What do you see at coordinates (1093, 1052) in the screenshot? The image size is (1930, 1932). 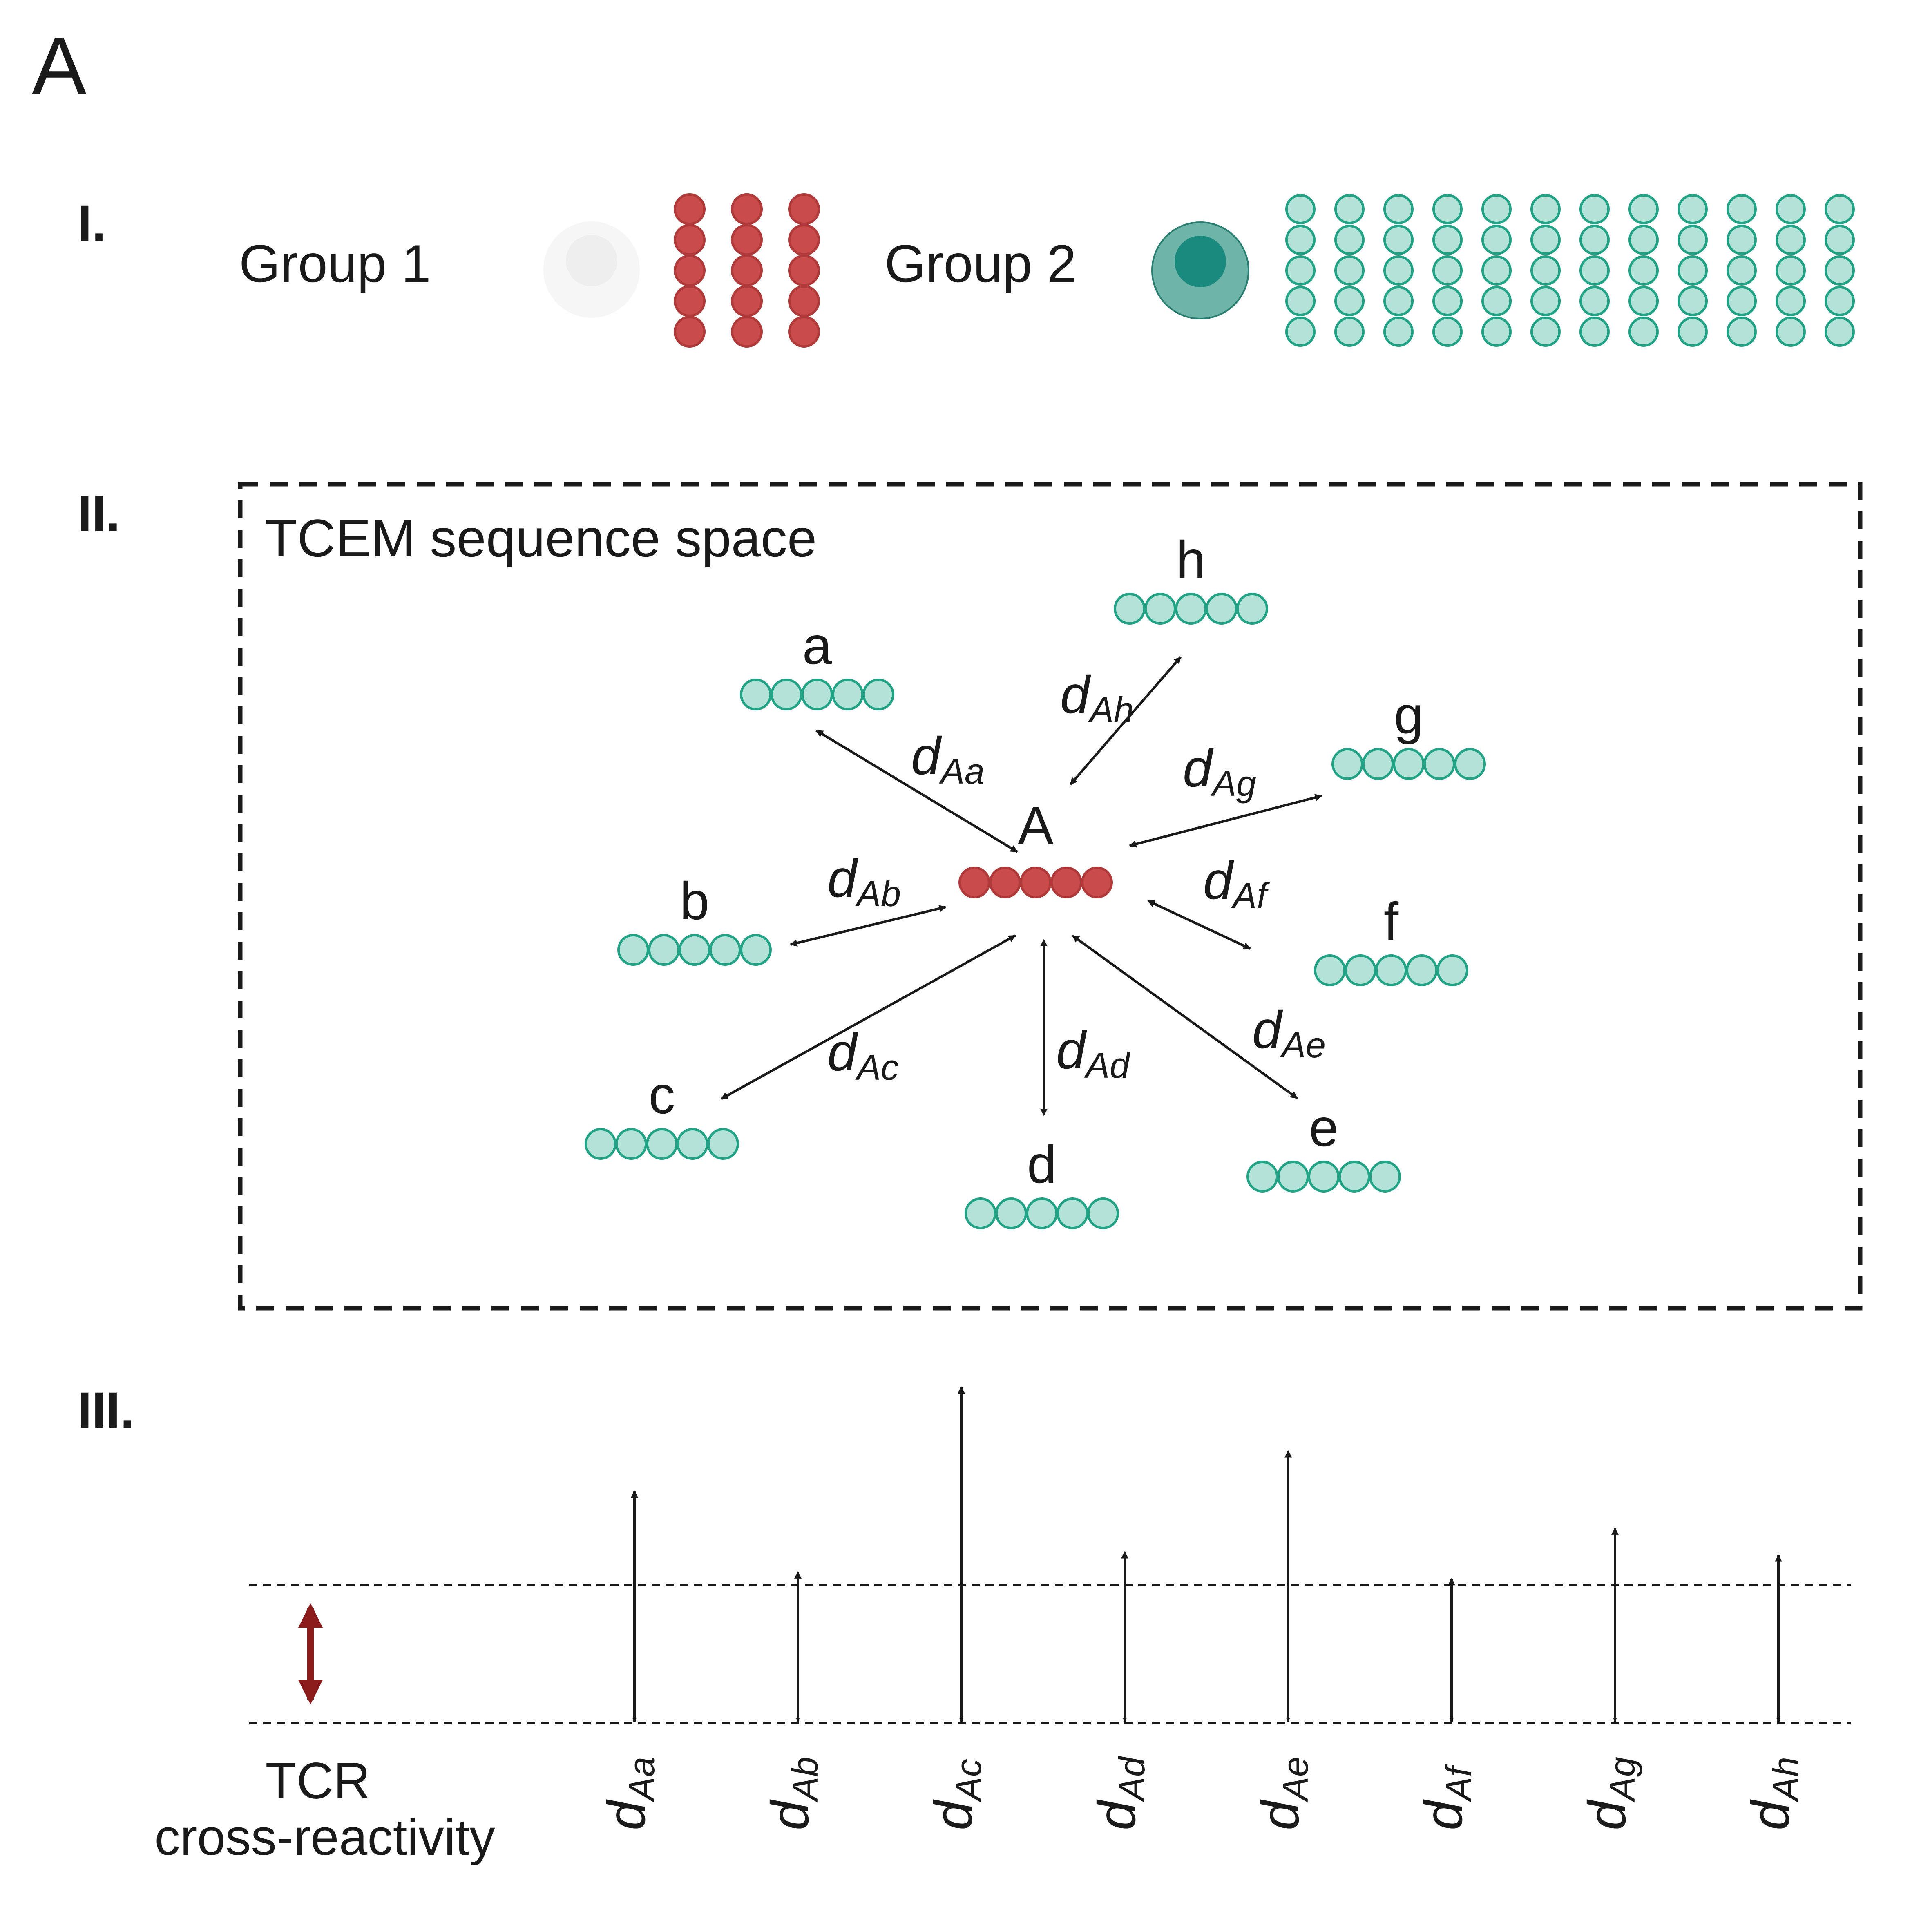 I see `distance-label-d: dAd` at bounding box center [1093, 1052].